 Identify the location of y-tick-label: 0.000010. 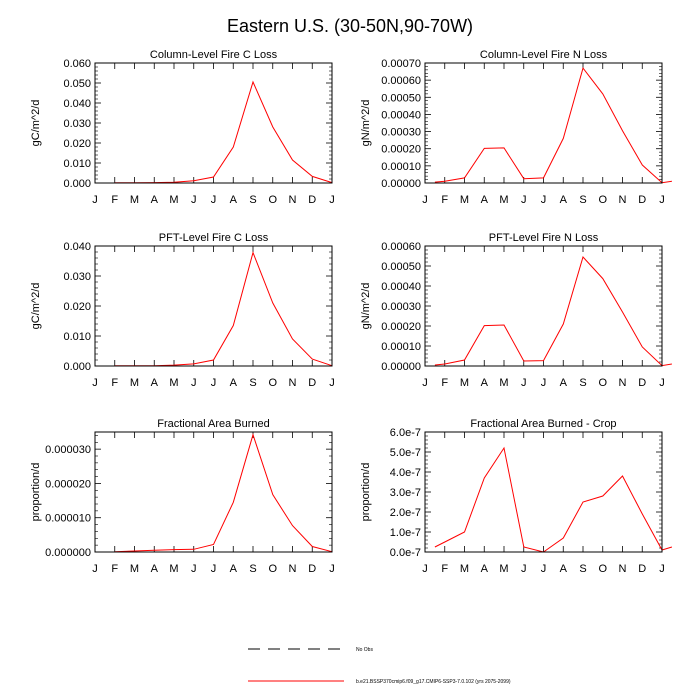
(68, 519).